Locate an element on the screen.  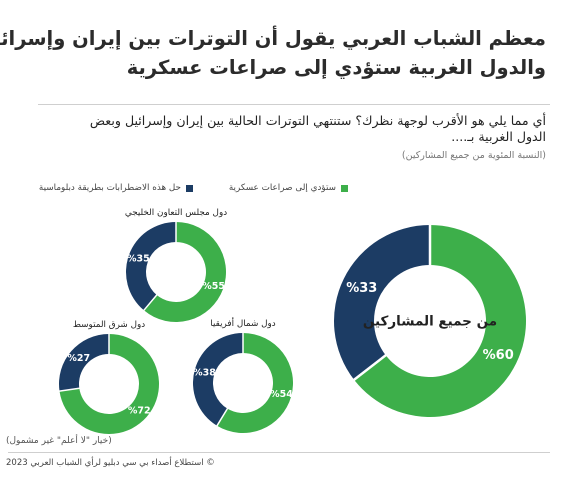
donut-levant-slice-military is located at coordinates (109, 384).